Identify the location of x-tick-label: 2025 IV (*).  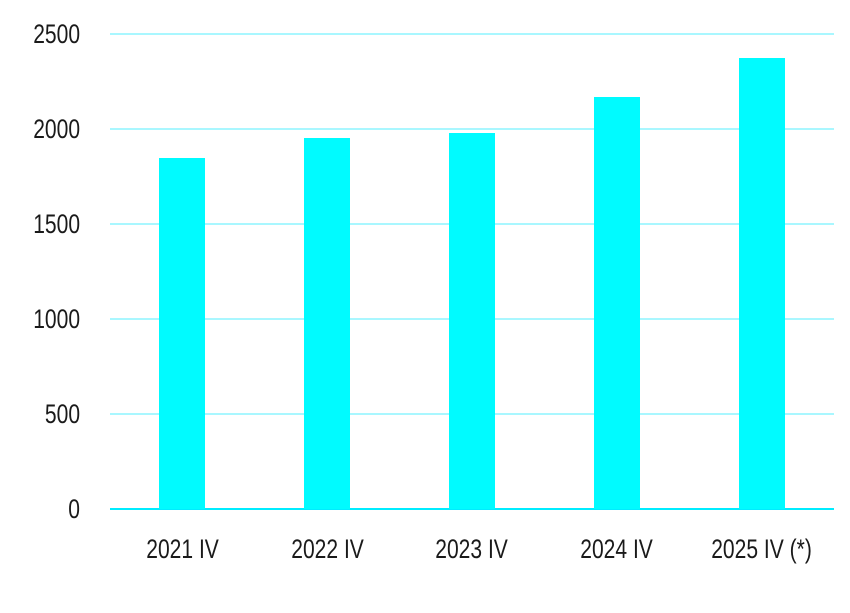
(761, 548).